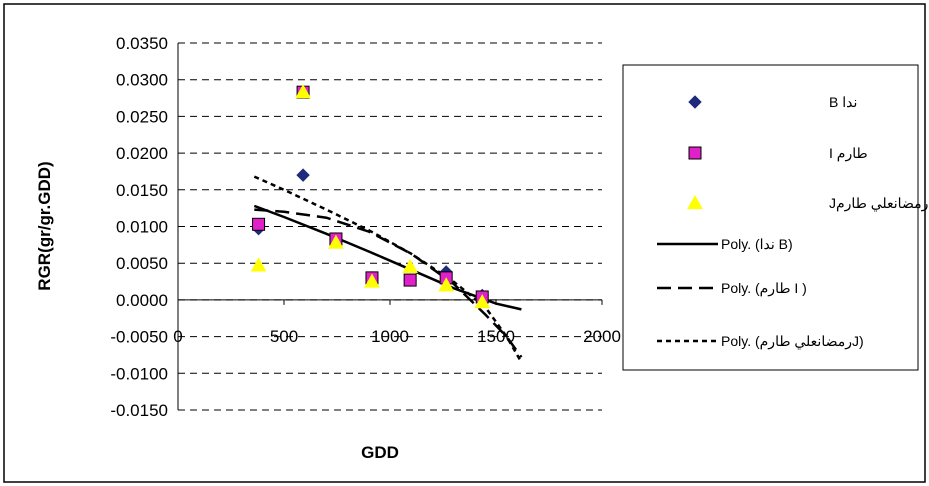 This screenshot has width=929, height=486. I want to click on y-tick-label: 0.0050, so click(142, 263).